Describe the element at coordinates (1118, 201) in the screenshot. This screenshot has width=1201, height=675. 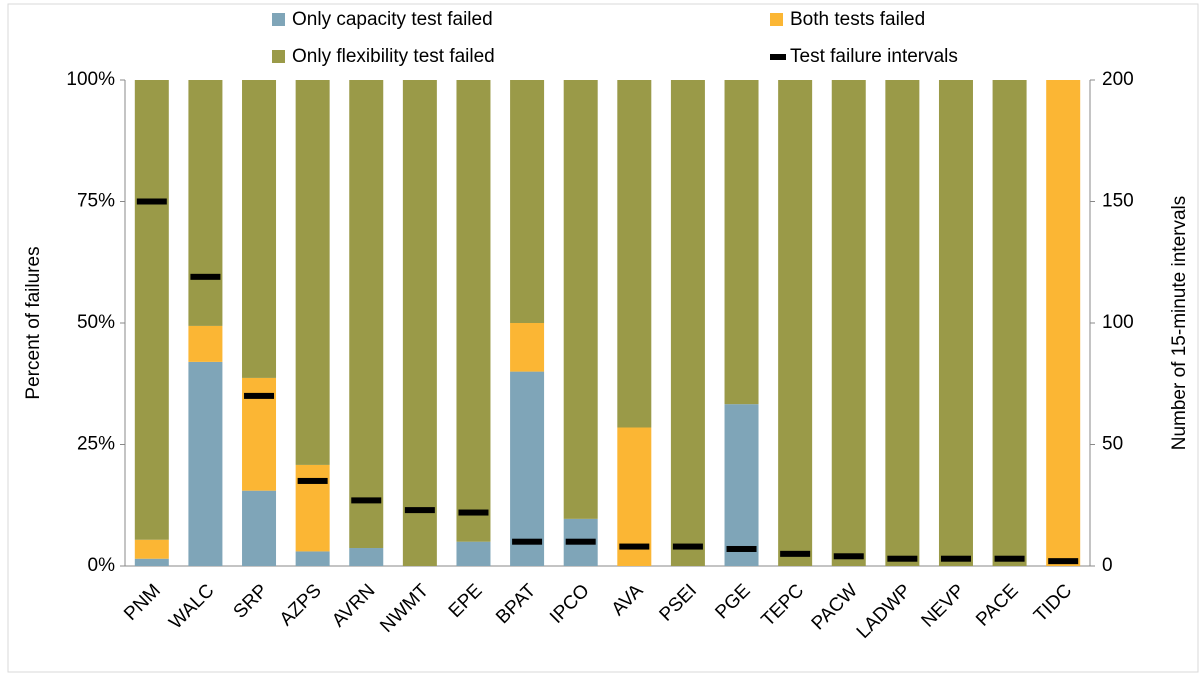
I see `y2-tick-label: 150` at that location.